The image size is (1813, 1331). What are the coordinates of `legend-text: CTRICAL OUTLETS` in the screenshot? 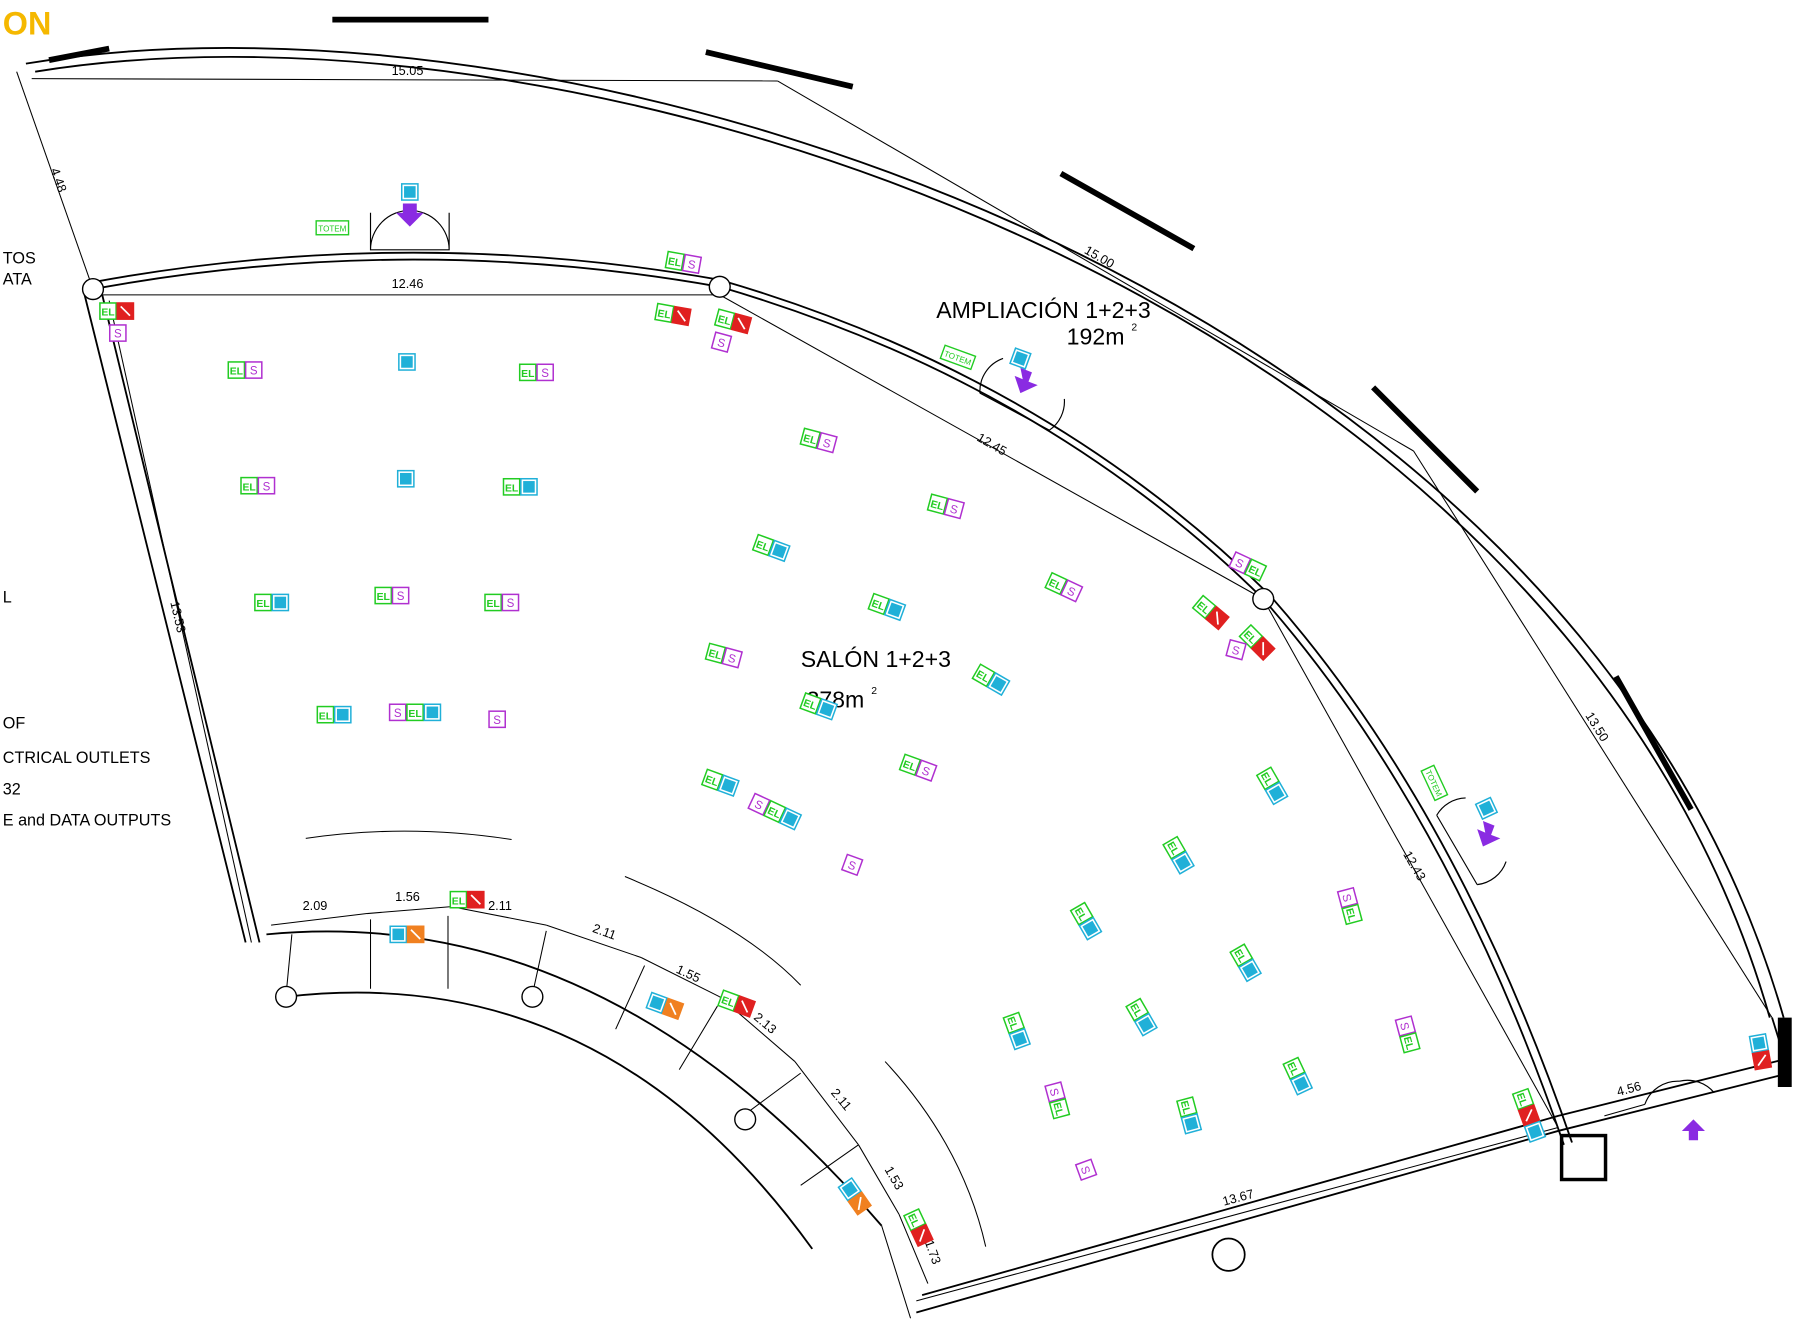 It's located at (77, 758).